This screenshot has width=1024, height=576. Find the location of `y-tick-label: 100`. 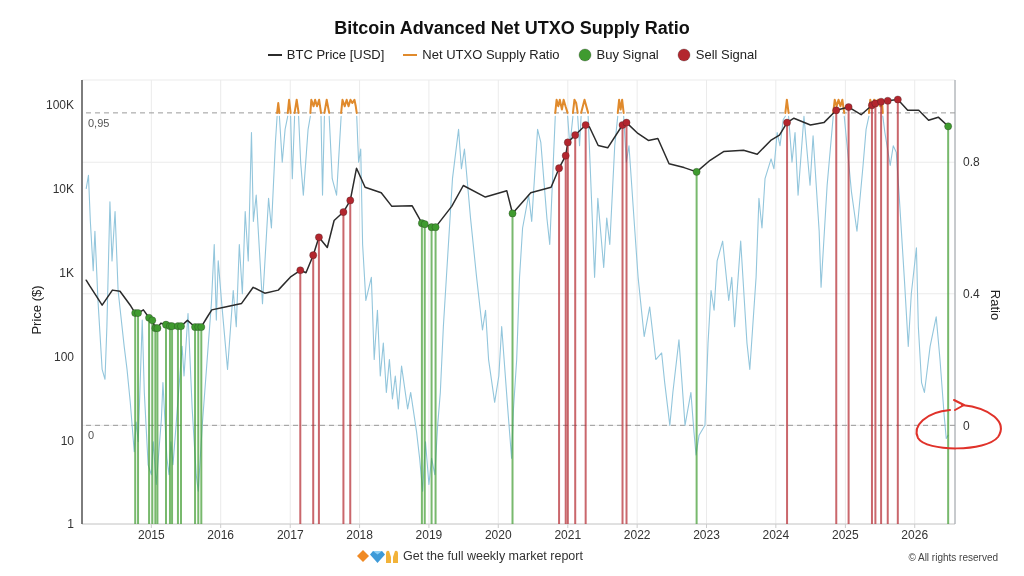

y-tick-label: 100 is located at coordinates (64, 356).